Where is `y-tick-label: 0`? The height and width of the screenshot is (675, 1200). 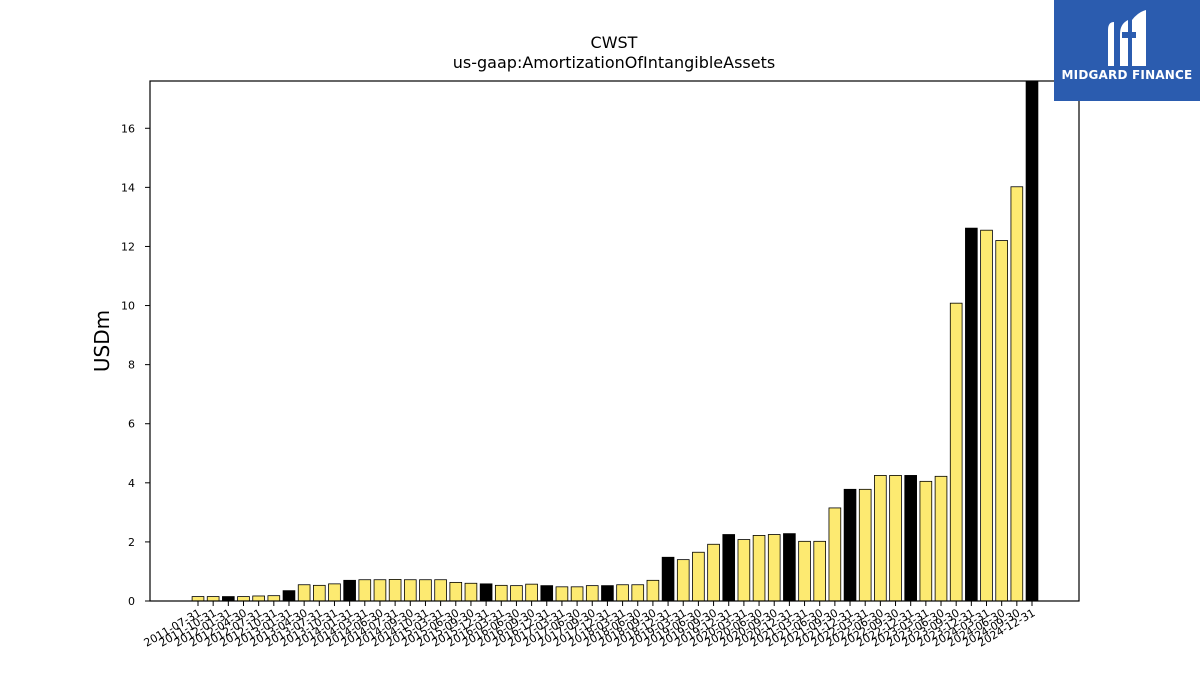 y-tick-label: 0 is located at coordinates (131, 601).